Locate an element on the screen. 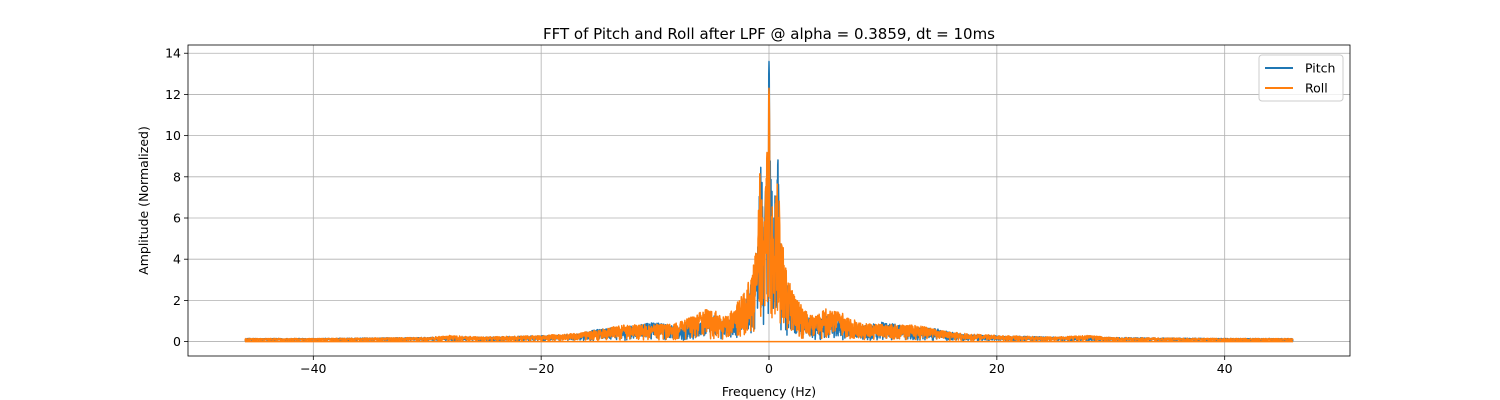  x-tick-label: 20 is located at coordinates (997, 368).